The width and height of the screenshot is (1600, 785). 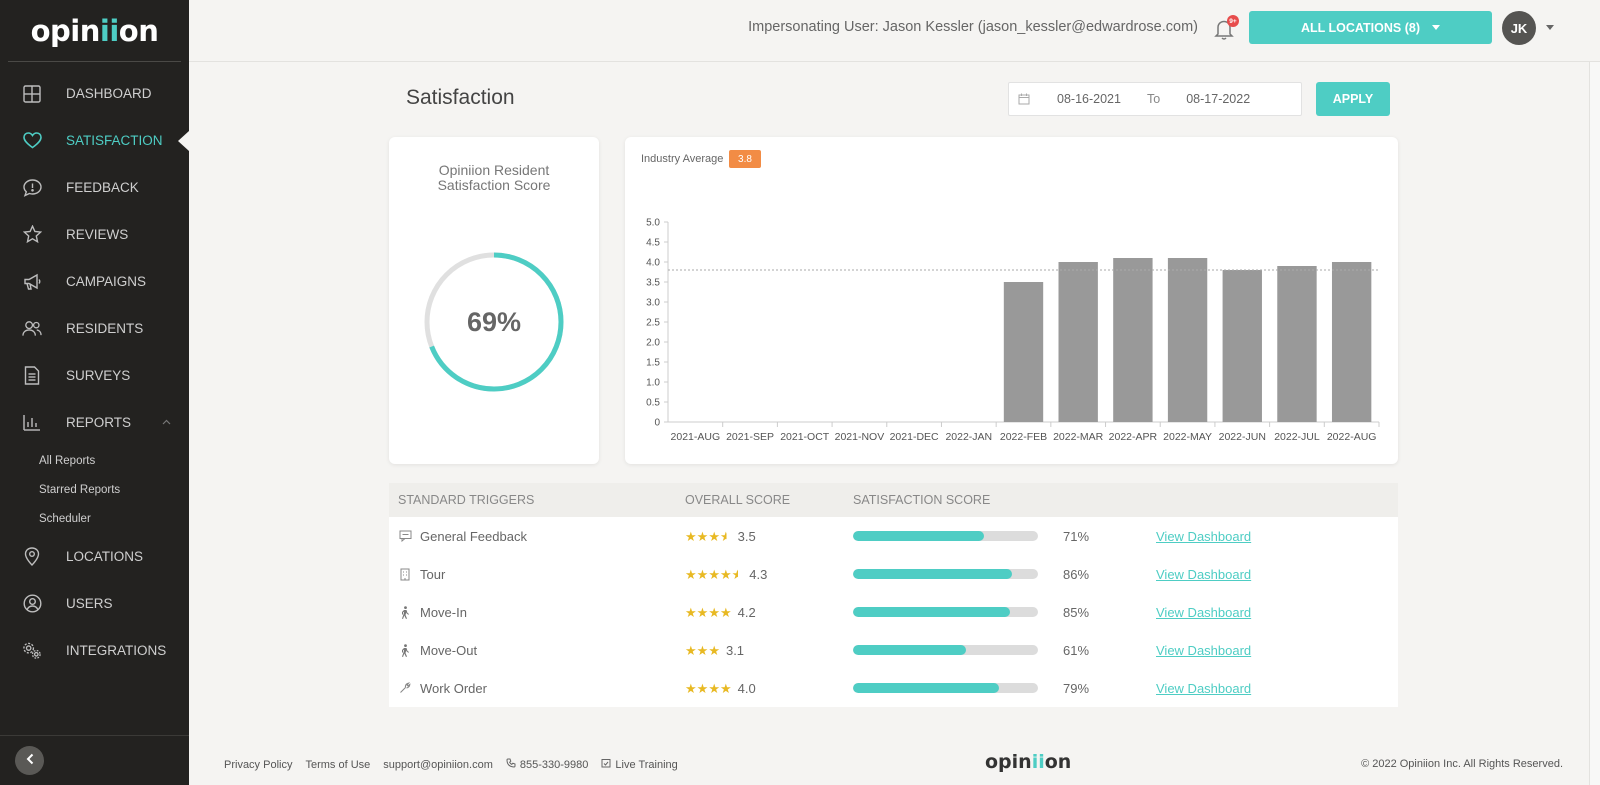 What do you see at coordinates (537, 536) in the screenshot?
I see `trigger-name-cell: General Feedback` at bounding box center [537, 536].